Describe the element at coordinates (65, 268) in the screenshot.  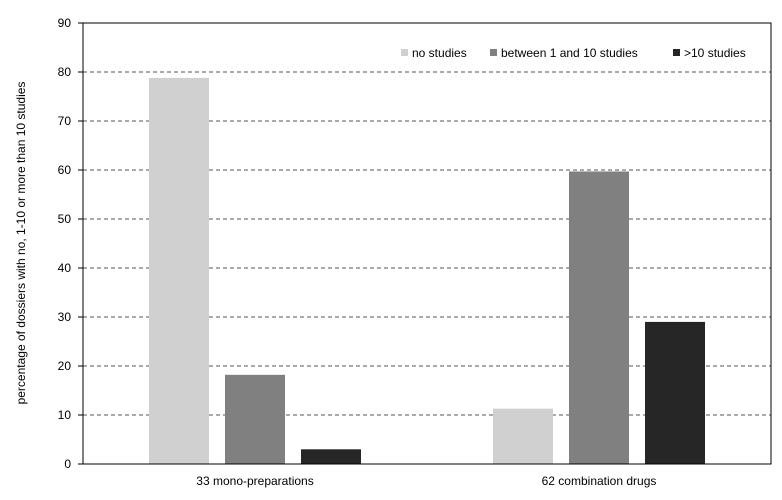
I see `y-tick-label: 40` at that location.